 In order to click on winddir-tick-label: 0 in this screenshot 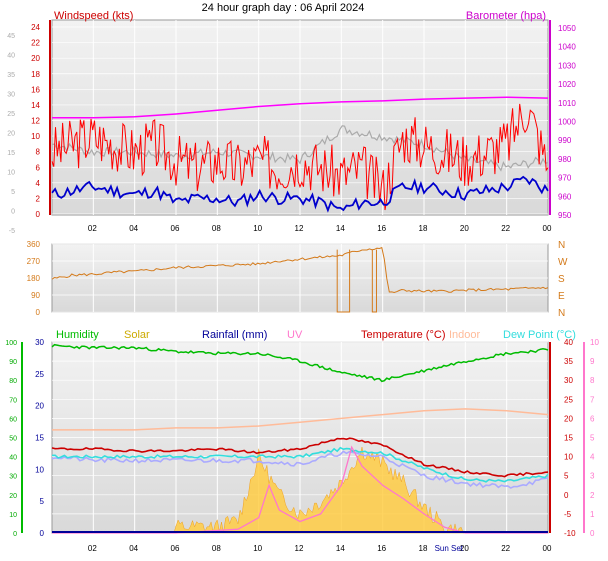, I will do `click(38, 312)`.